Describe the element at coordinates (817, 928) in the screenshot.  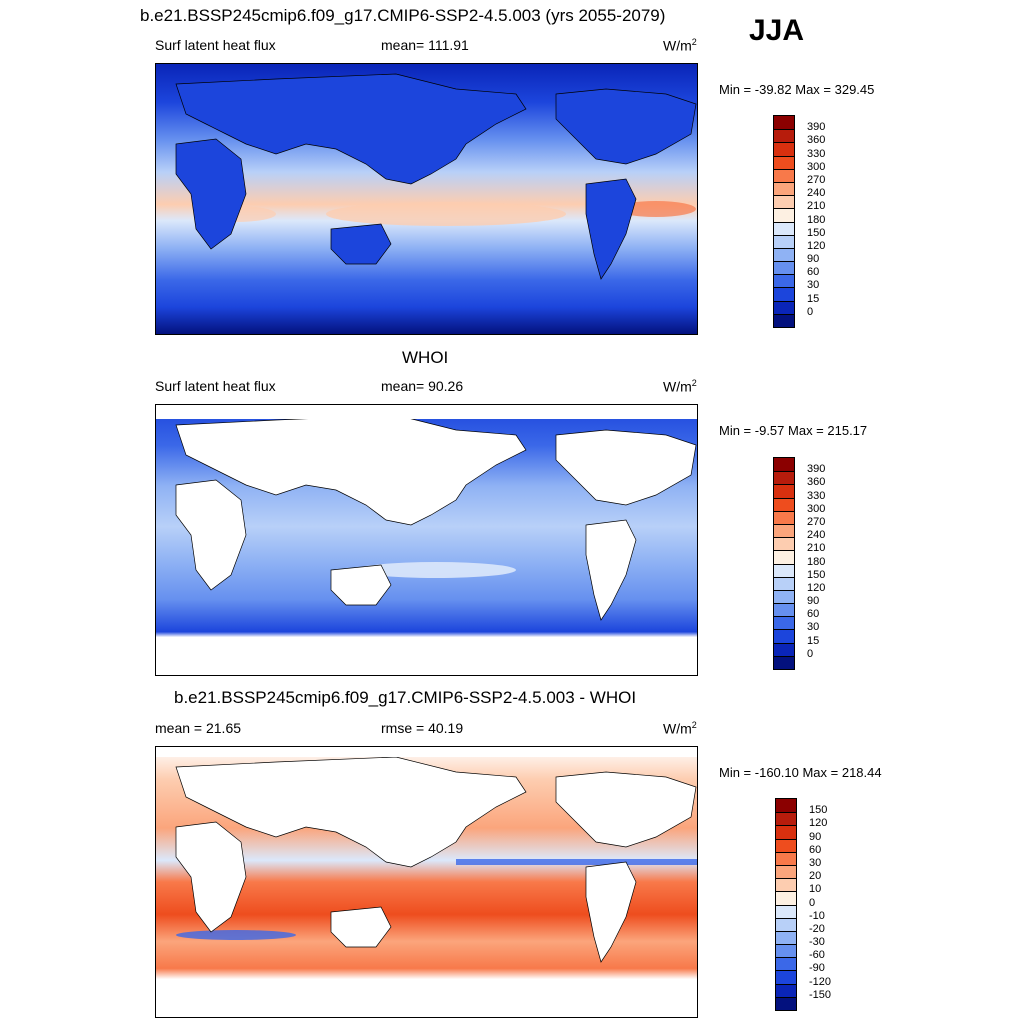
I see `colorbar-tick-label: -20` at that location.